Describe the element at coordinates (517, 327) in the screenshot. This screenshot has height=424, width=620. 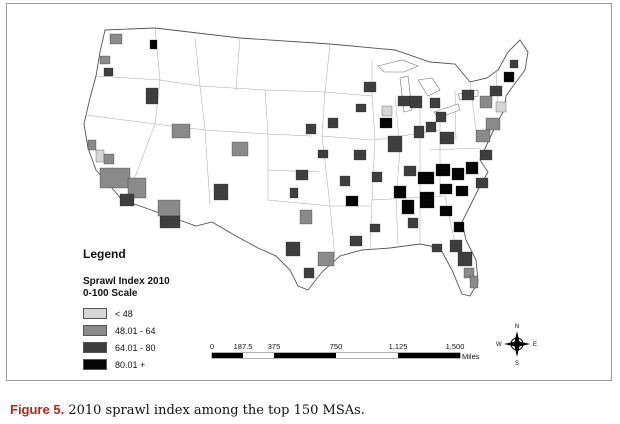
I see `compass-n: N` at that location.